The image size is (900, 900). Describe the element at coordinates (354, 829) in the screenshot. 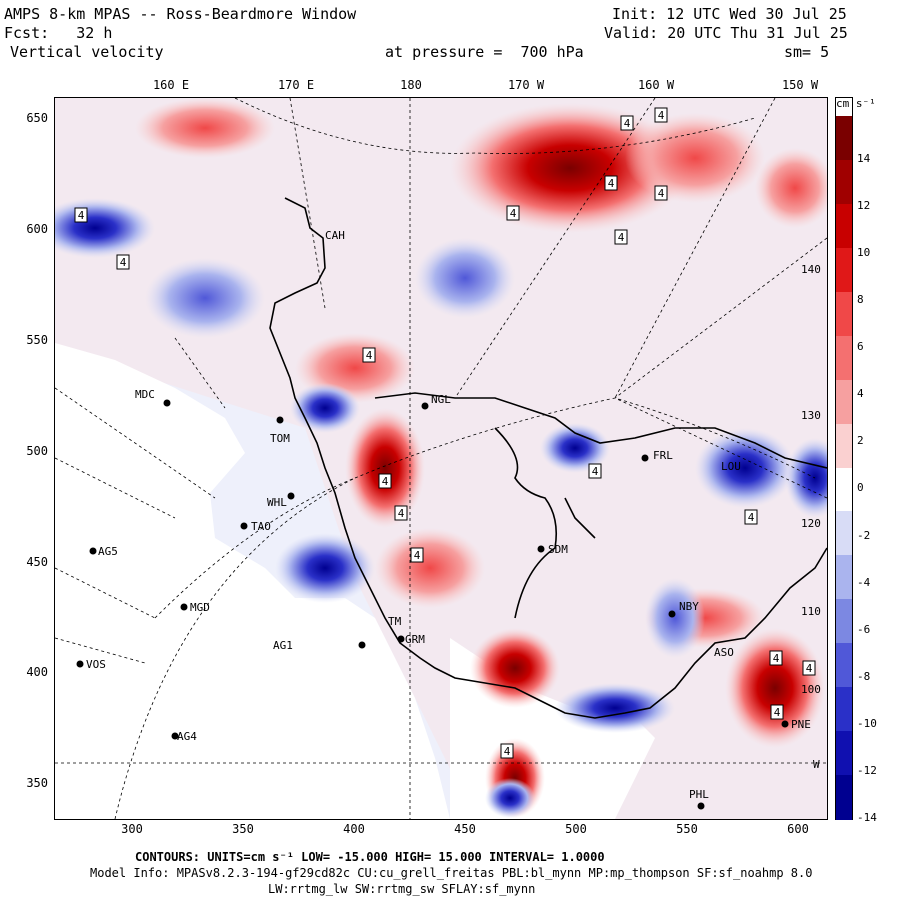

I see `x-tick-label: 400` at that location.